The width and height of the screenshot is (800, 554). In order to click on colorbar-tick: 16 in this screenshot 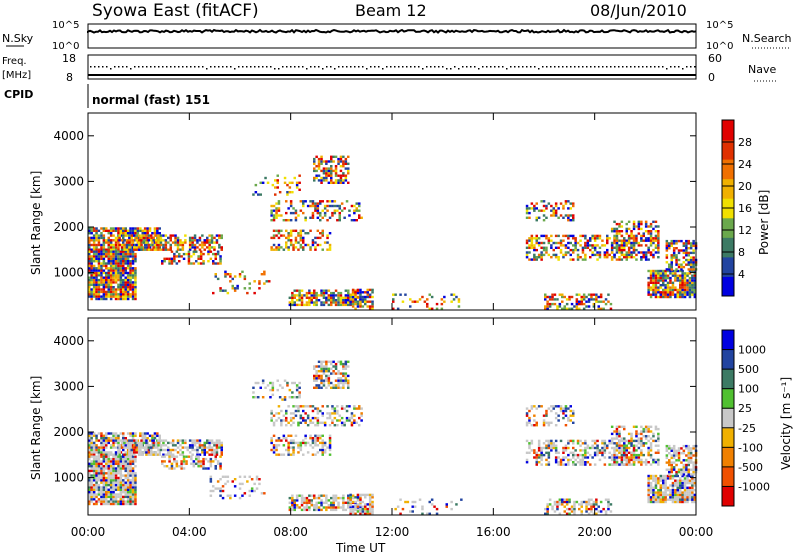, I will do `click(745, 208)`.